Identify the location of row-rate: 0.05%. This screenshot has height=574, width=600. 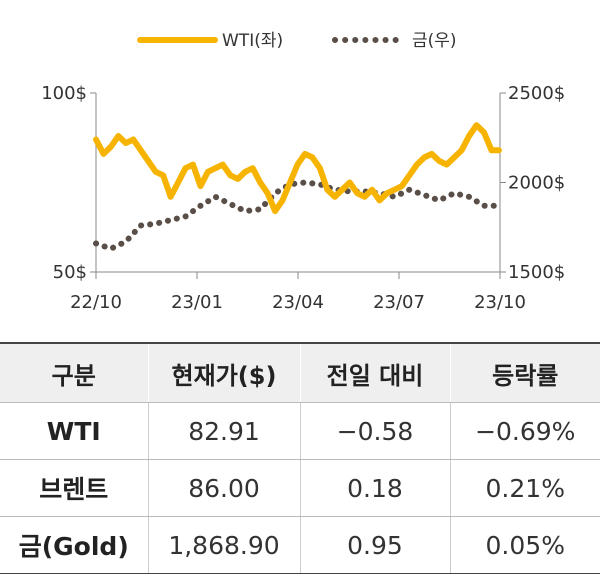
(524, 545).